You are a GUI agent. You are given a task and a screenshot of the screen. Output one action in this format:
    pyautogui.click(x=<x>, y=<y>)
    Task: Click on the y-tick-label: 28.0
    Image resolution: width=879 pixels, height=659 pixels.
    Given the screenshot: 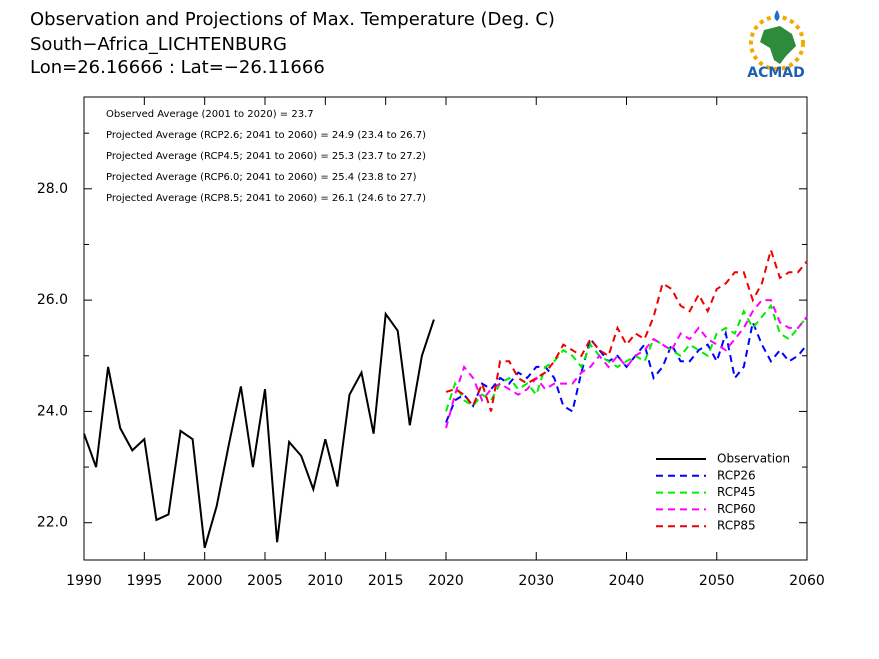 What is the action you would take?
    pyautogui.click(x=52, y=189)
    